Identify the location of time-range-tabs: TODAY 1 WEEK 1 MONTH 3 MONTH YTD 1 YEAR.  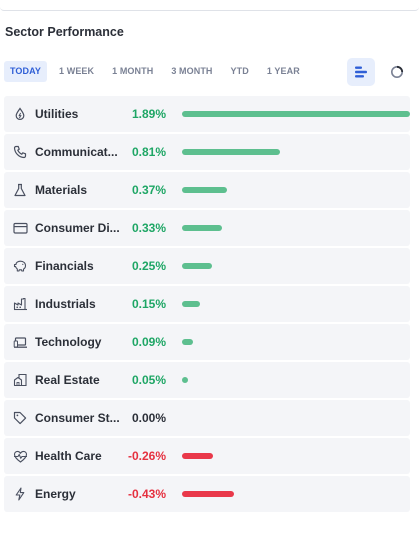
(158, 71).